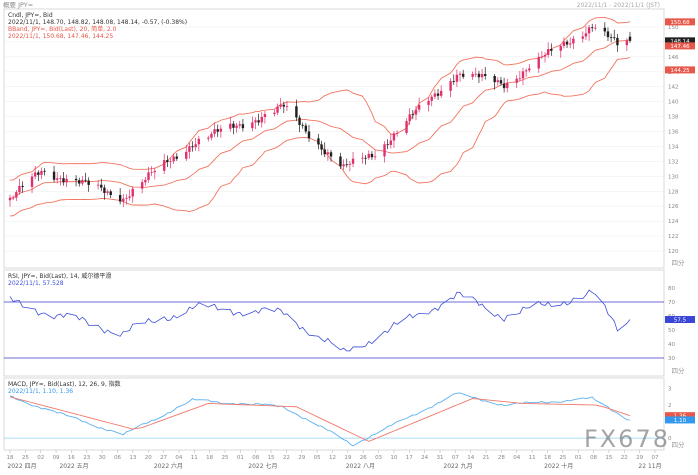 This screenshot has width=698, height=475. Describe the element at coordinates (680, 71) in the screenshot. I see `price-badge-text: 144.25` at that location.